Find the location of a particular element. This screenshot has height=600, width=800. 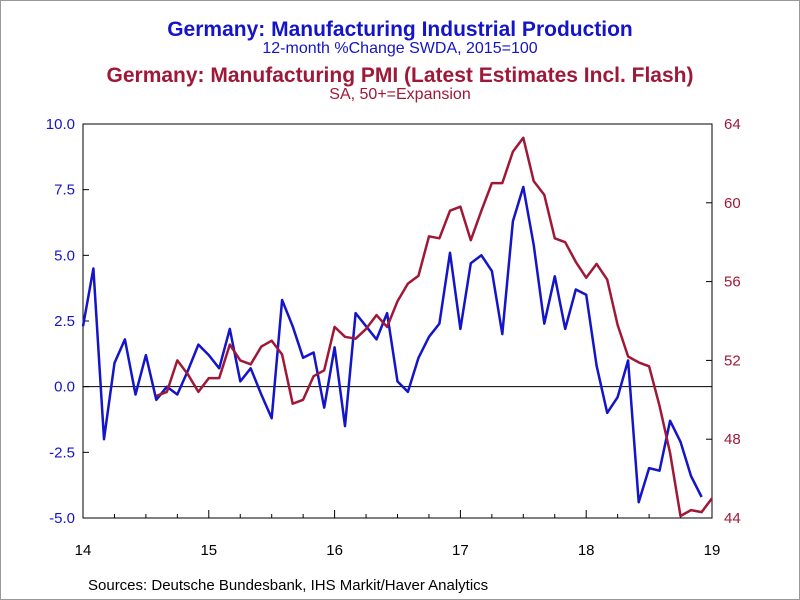

x-axis-tick-label: 16 is located at coordinates (334, 550).